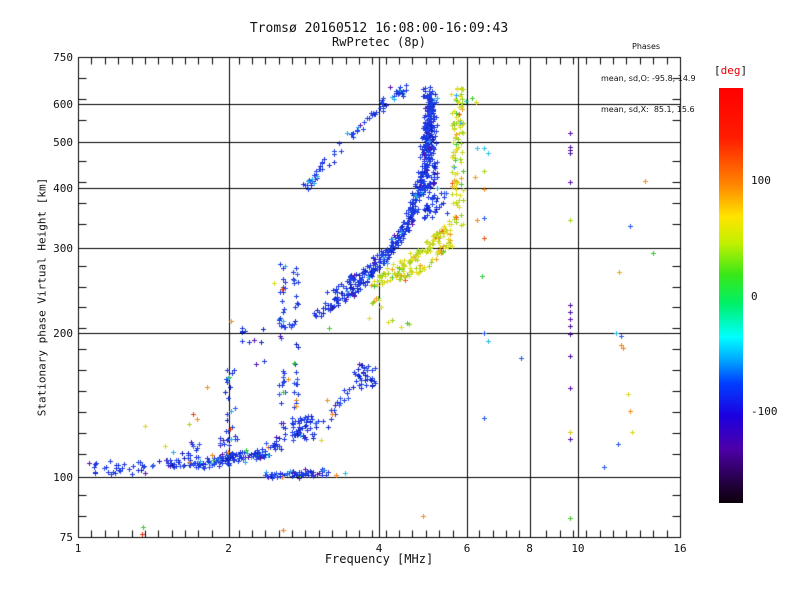 This screenshot has height=600, width=800. I want to click on x-tick-label-4: 4, so click(379, 548).